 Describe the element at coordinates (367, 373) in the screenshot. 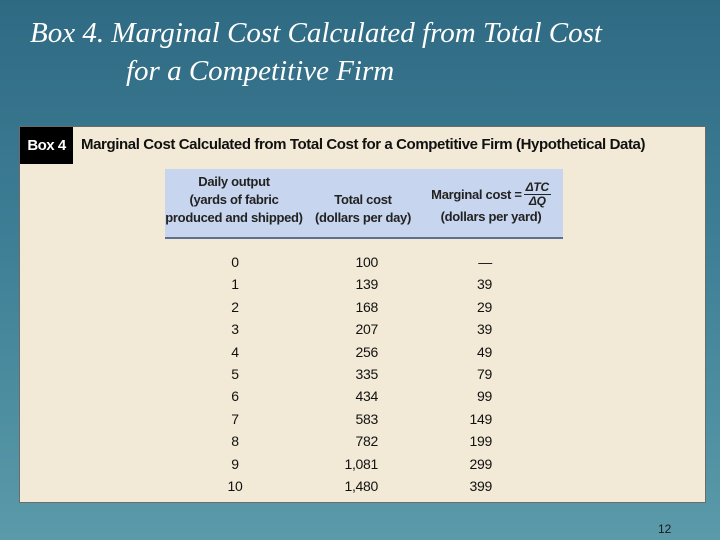

I see `cell-total-cost: 335` at that location.